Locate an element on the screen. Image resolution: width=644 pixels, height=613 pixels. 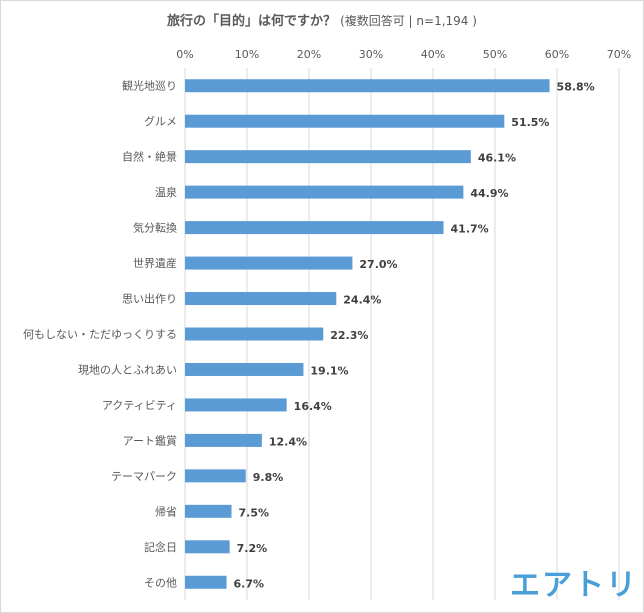
data-label: 6.7% is located at coordinates (249, 583).